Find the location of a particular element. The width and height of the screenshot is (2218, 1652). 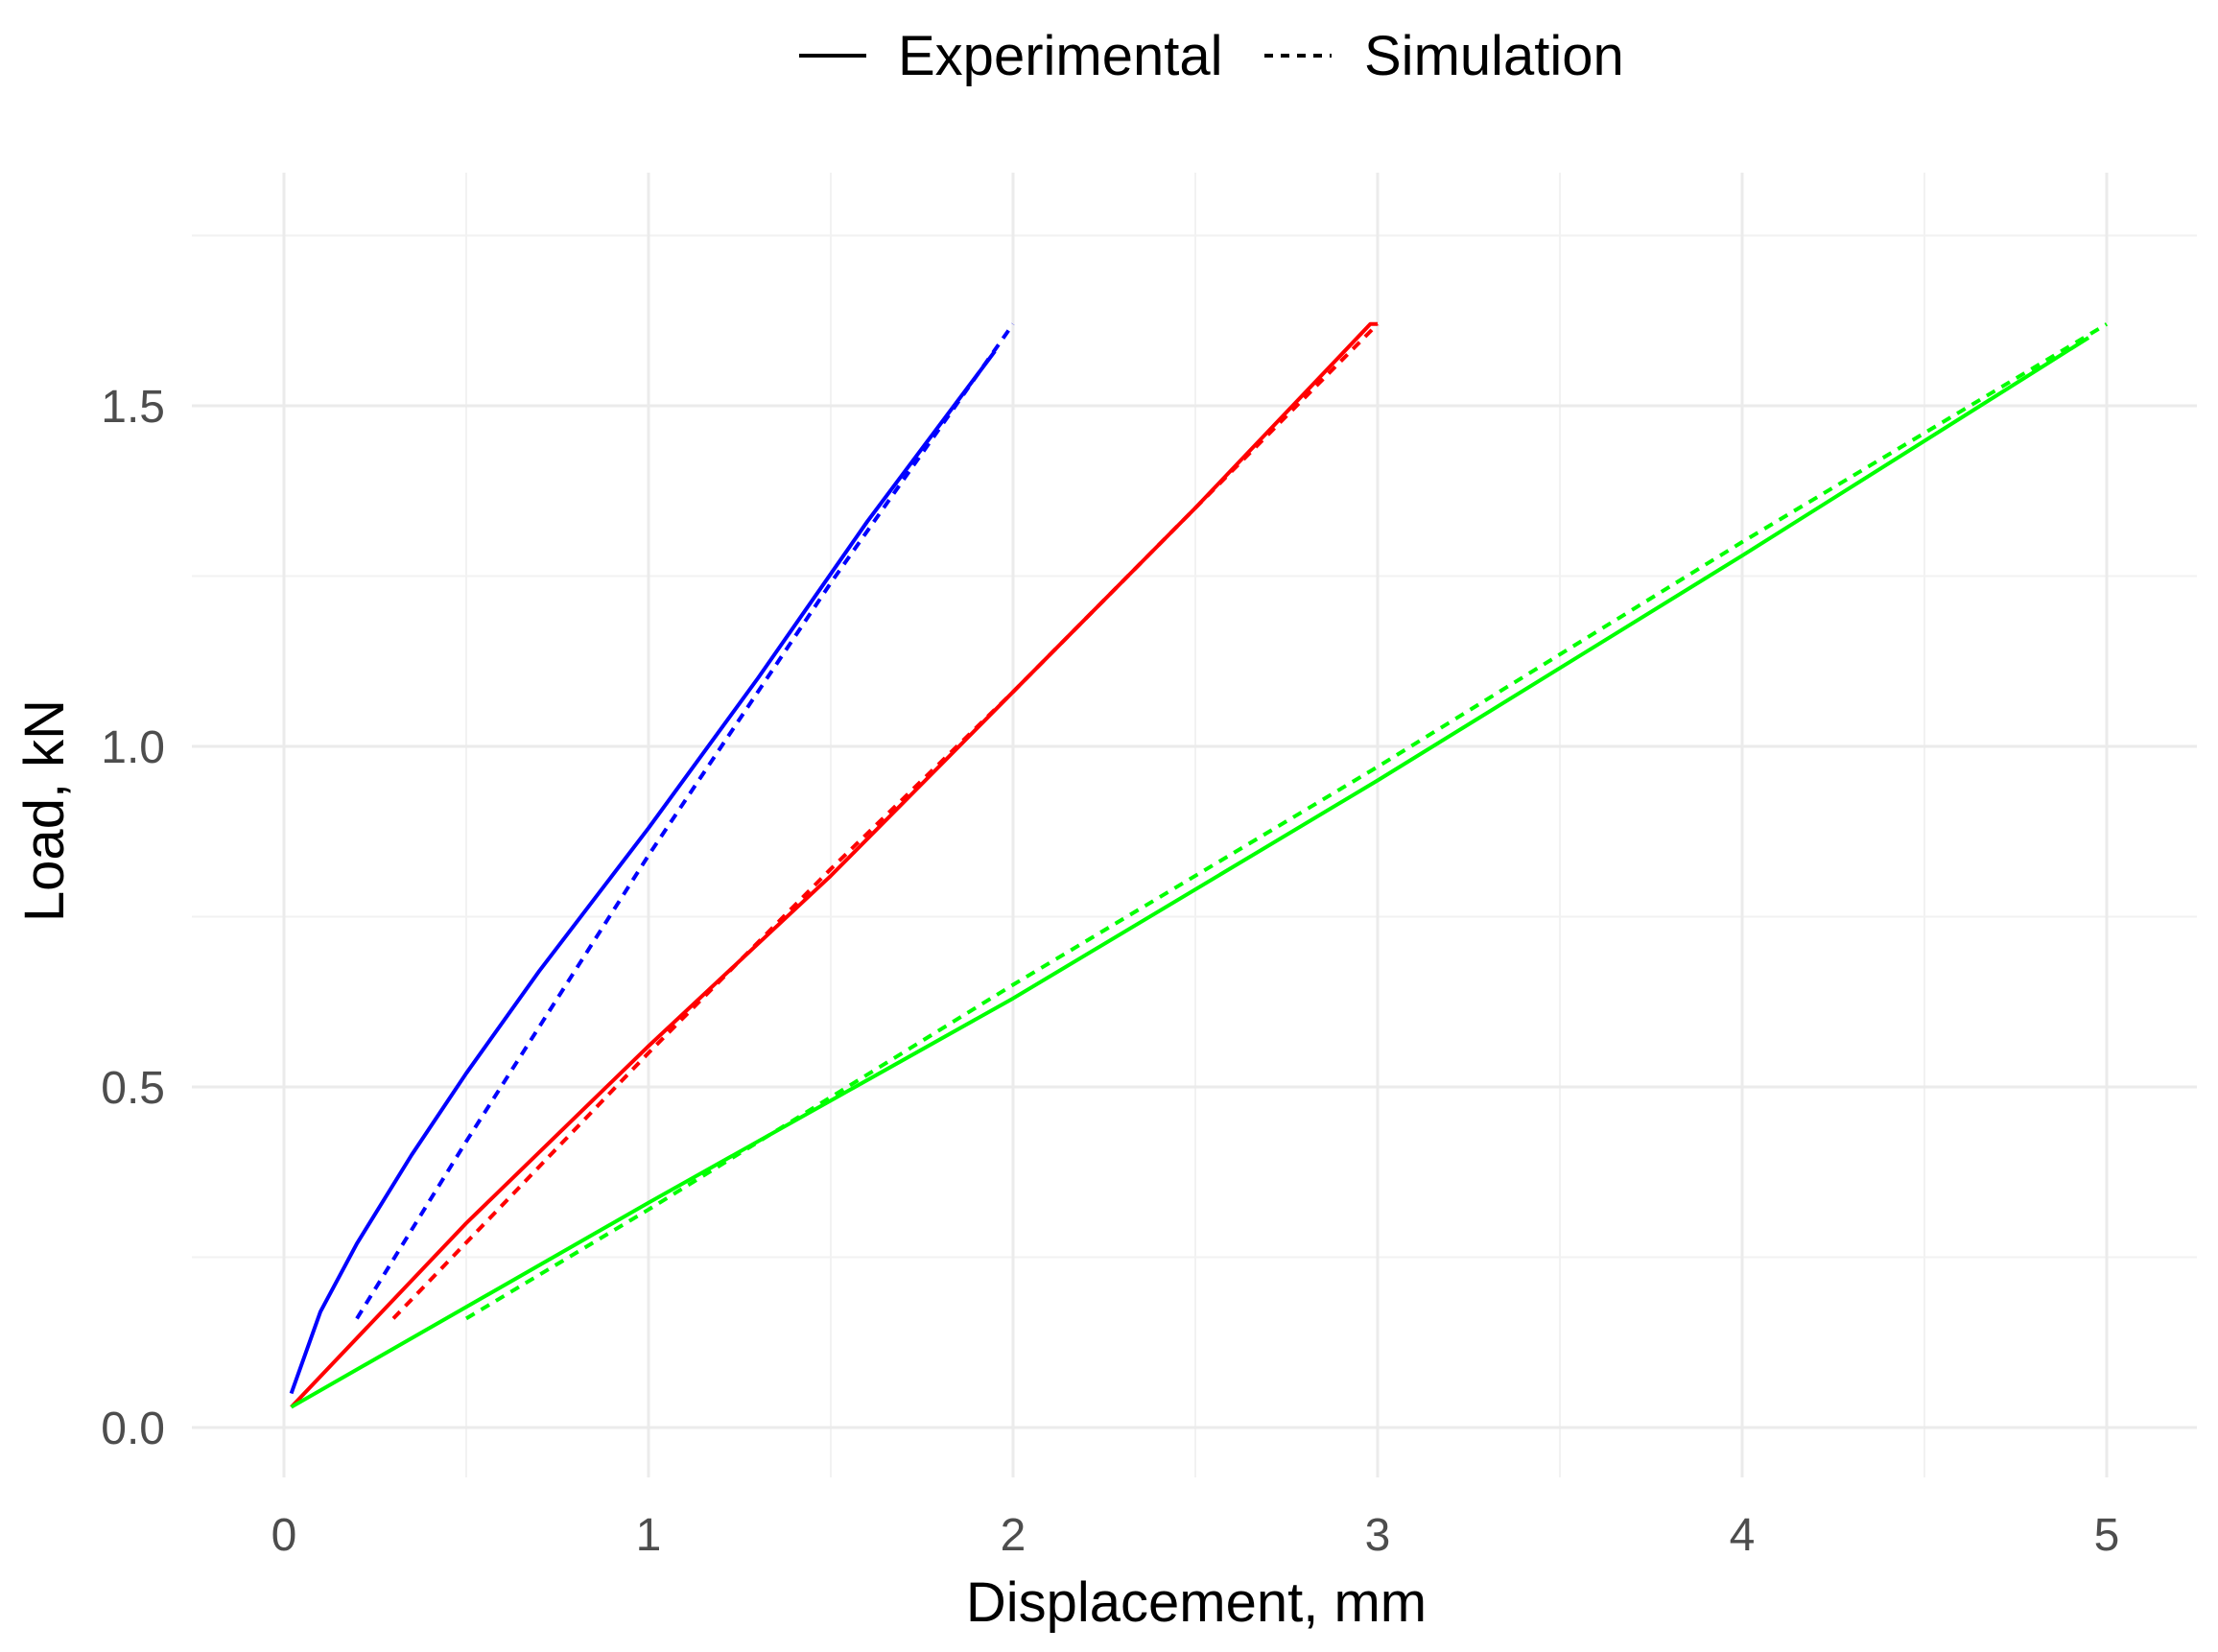

legend: Experimental Simulation is located at coordinates (1211, 56).